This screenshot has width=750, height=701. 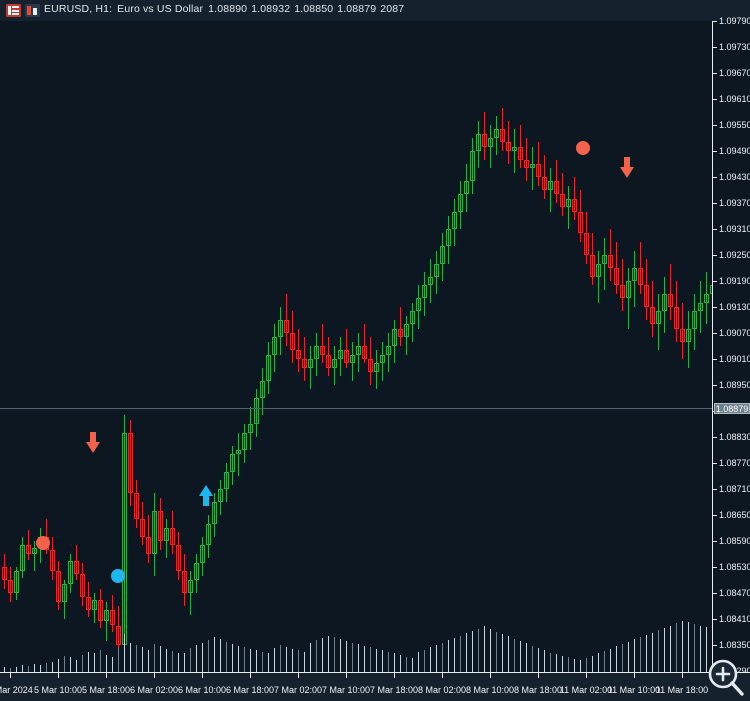 I want to click on sell-dot-1-icon, so click(x=43, y=543).